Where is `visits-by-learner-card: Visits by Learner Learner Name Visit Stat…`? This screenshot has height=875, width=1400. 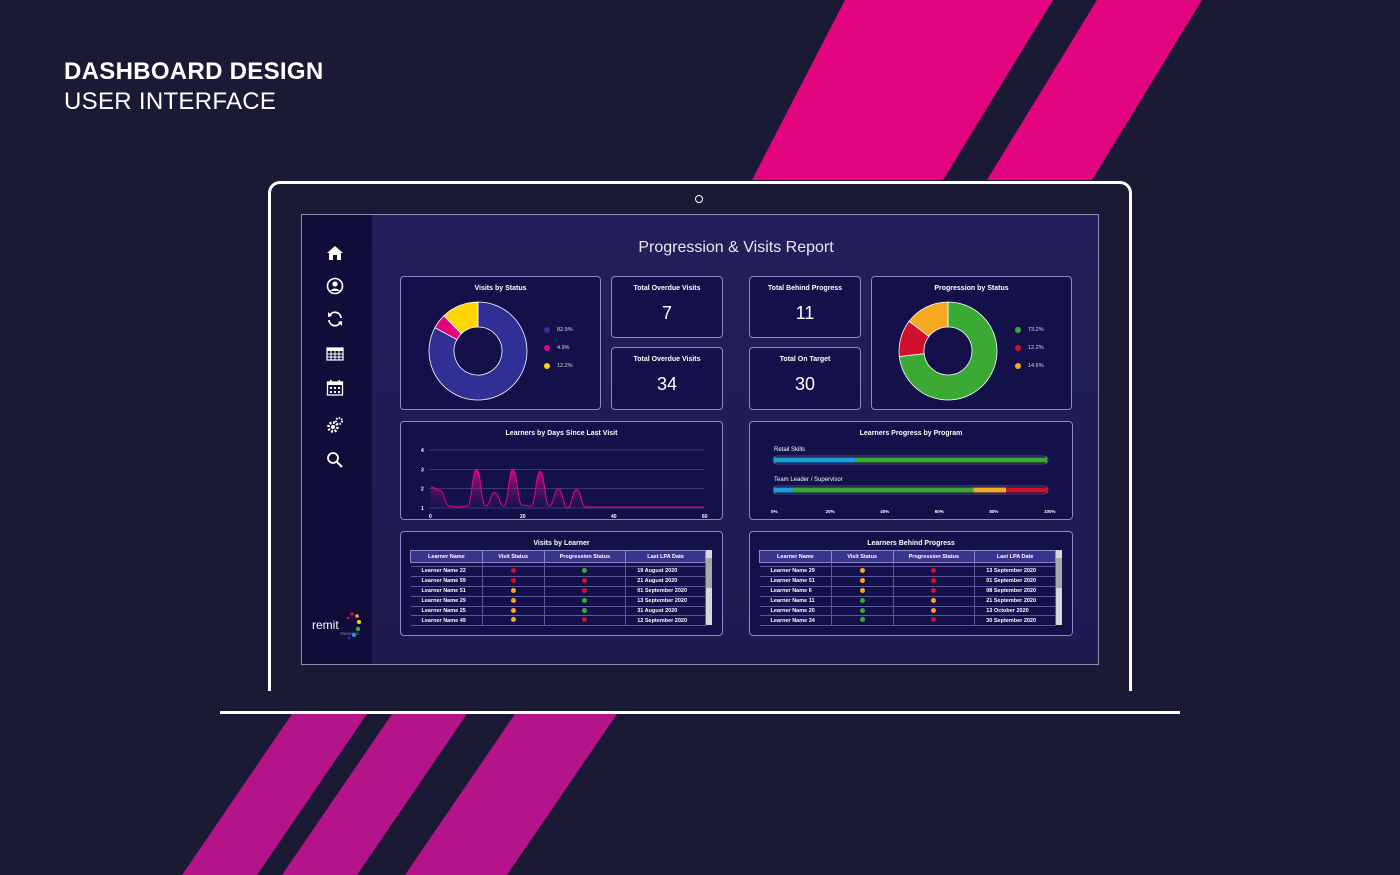
visits-by-learner-card: Visits by Learner Learner Name Visit Stat… is located at coordinates (561, 583).